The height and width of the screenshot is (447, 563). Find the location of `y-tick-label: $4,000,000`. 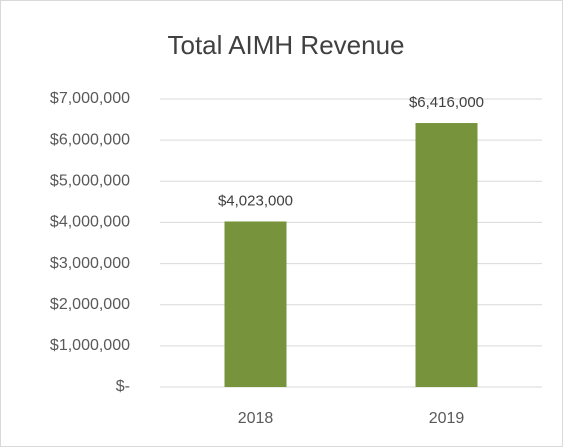

y-tick-label: $4,000,000 is located at coordinates (90, 222).